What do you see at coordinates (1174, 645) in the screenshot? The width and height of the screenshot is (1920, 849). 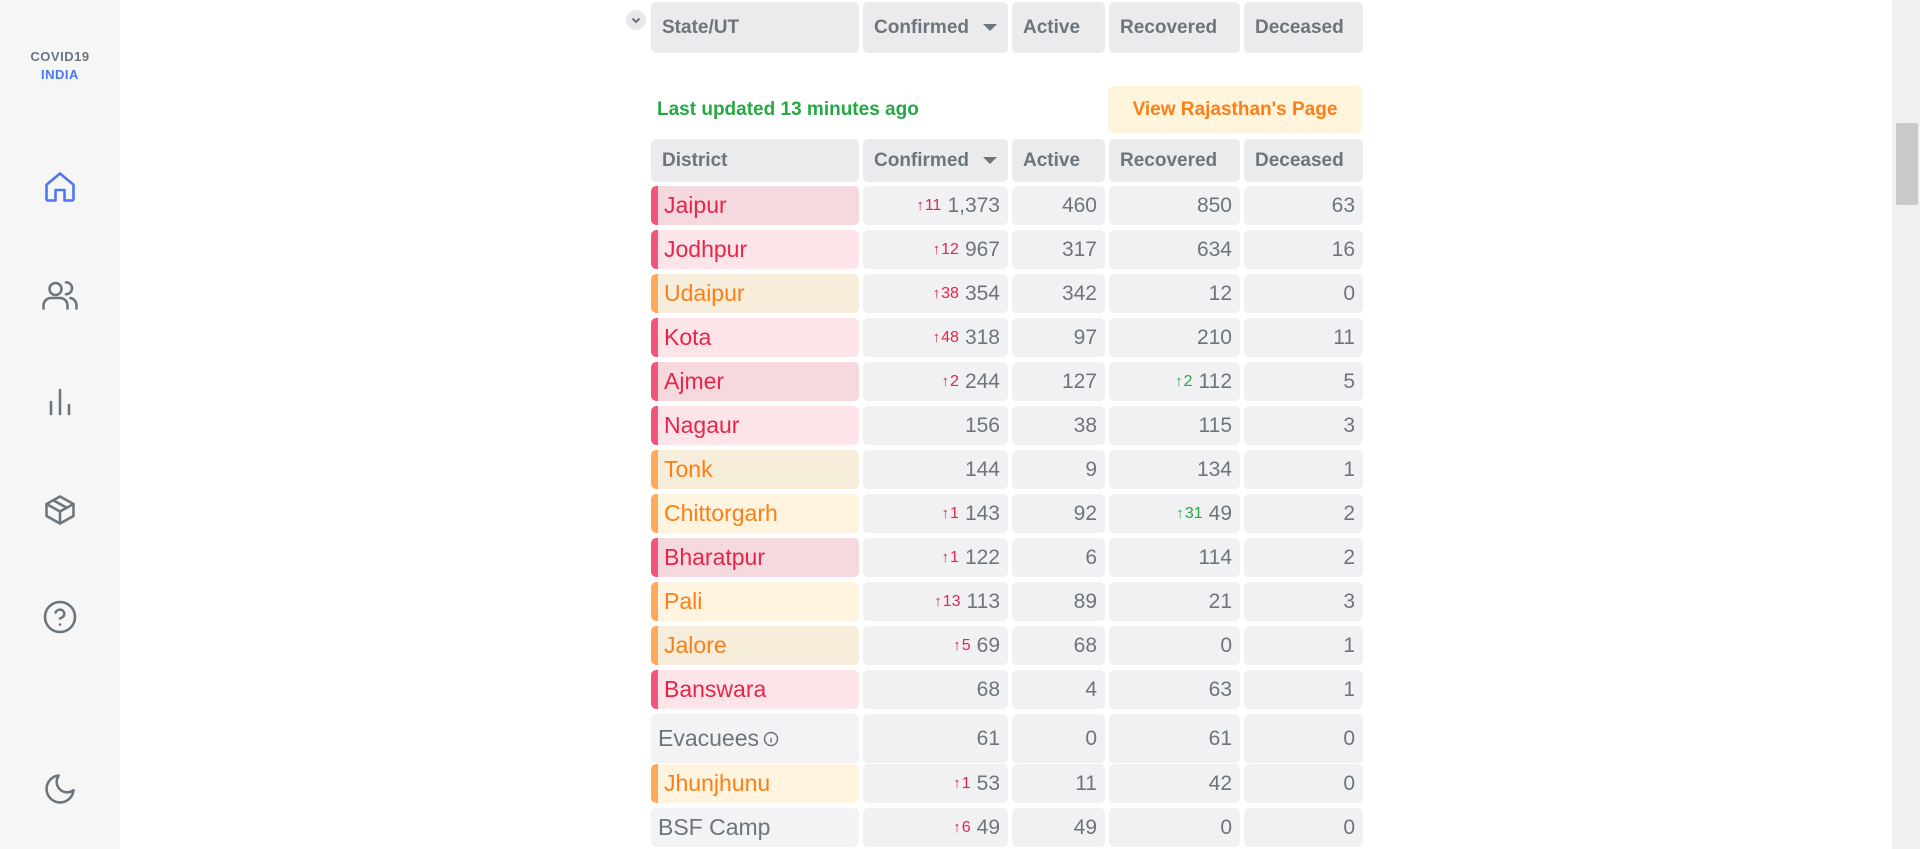 I see `recovered-cell: 0` at bounding box center [1174, 645].